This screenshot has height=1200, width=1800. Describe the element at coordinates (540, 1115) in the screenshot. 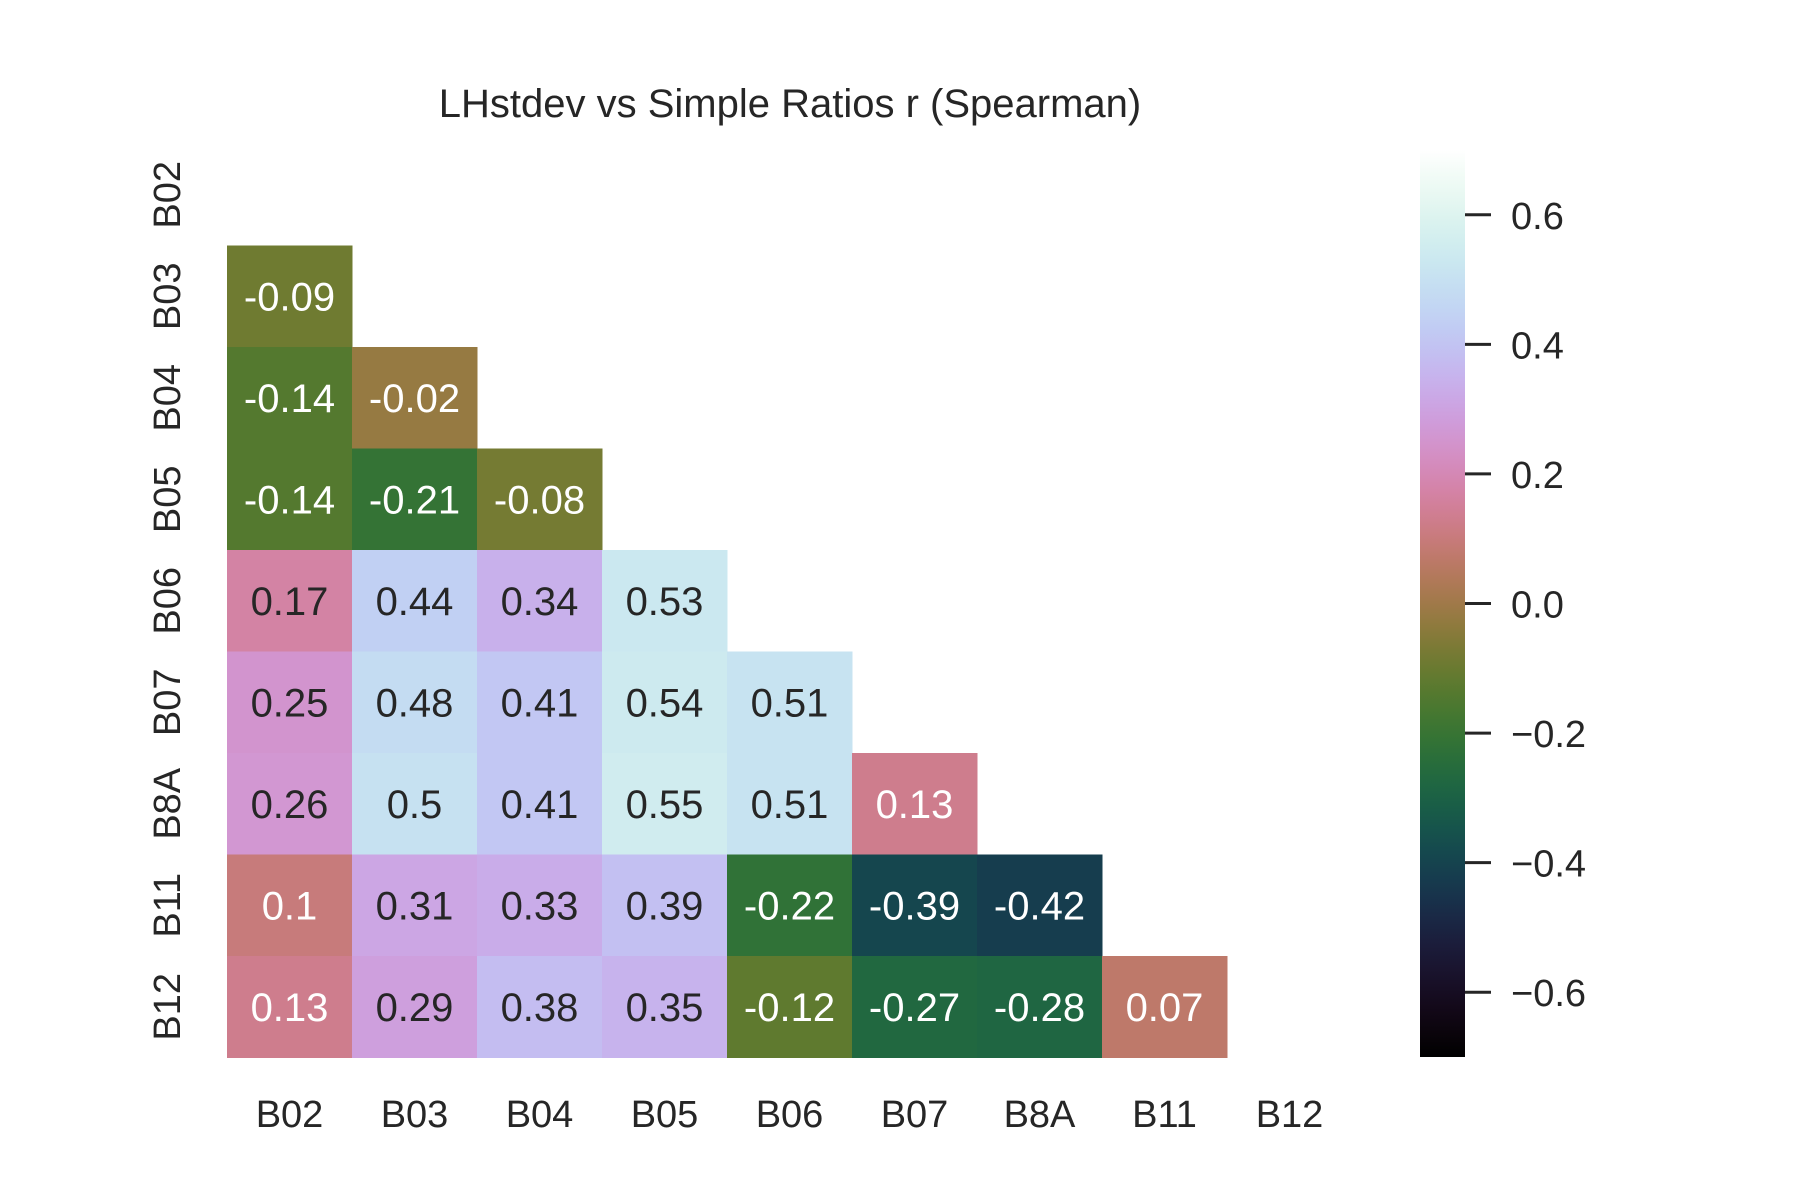

I see `x-tick-label: B04` at that location.